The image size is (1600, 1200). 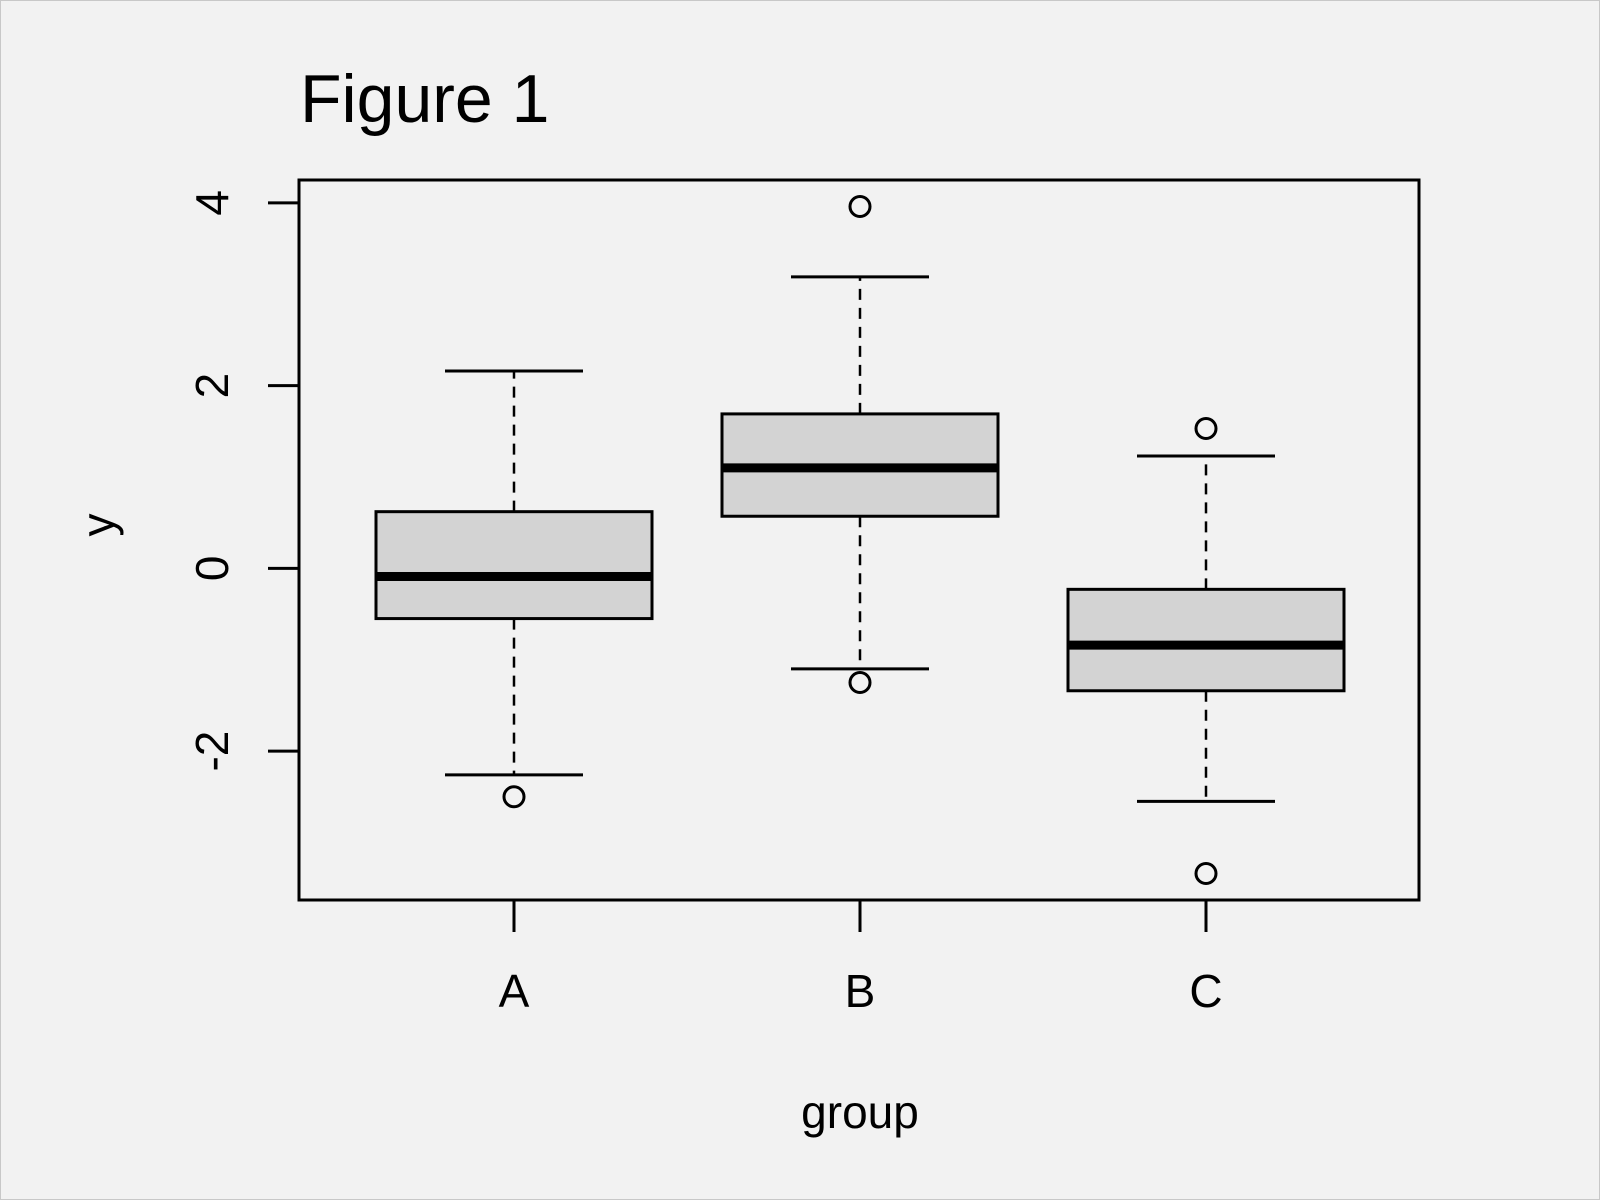 I want to click on box-group-b, so click(x=860, y=444).